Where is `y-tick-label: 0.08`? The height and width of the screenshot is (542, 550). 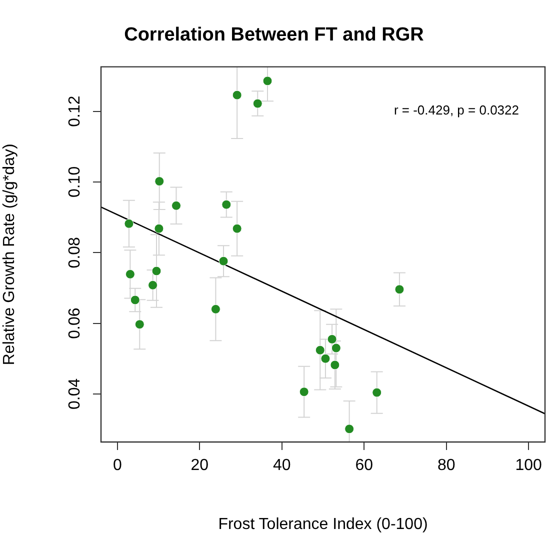 y-tick-label: 0.08 is located at coordinates (75, 252).